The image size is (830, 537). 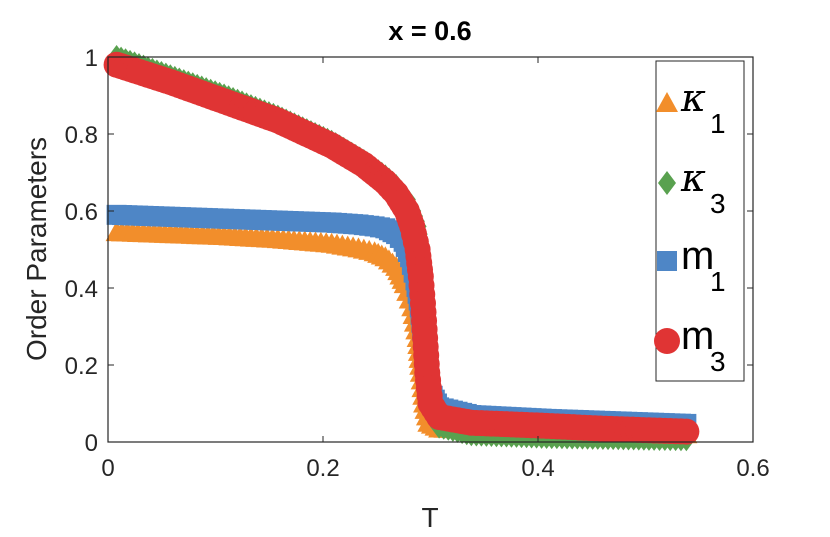 I want to click on x-axis-label: T, so click(x=429, y=517).